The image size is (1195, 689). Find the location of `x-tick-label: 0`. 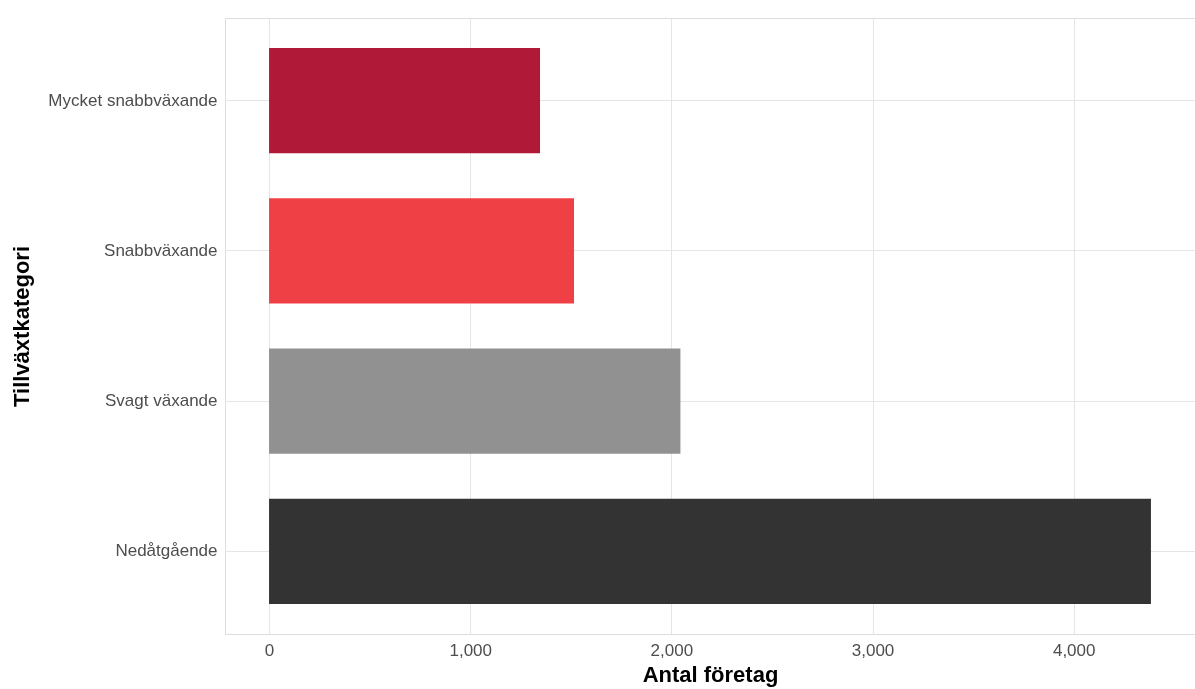

x-tick-label: 0 is located at coordinates (269, 650).